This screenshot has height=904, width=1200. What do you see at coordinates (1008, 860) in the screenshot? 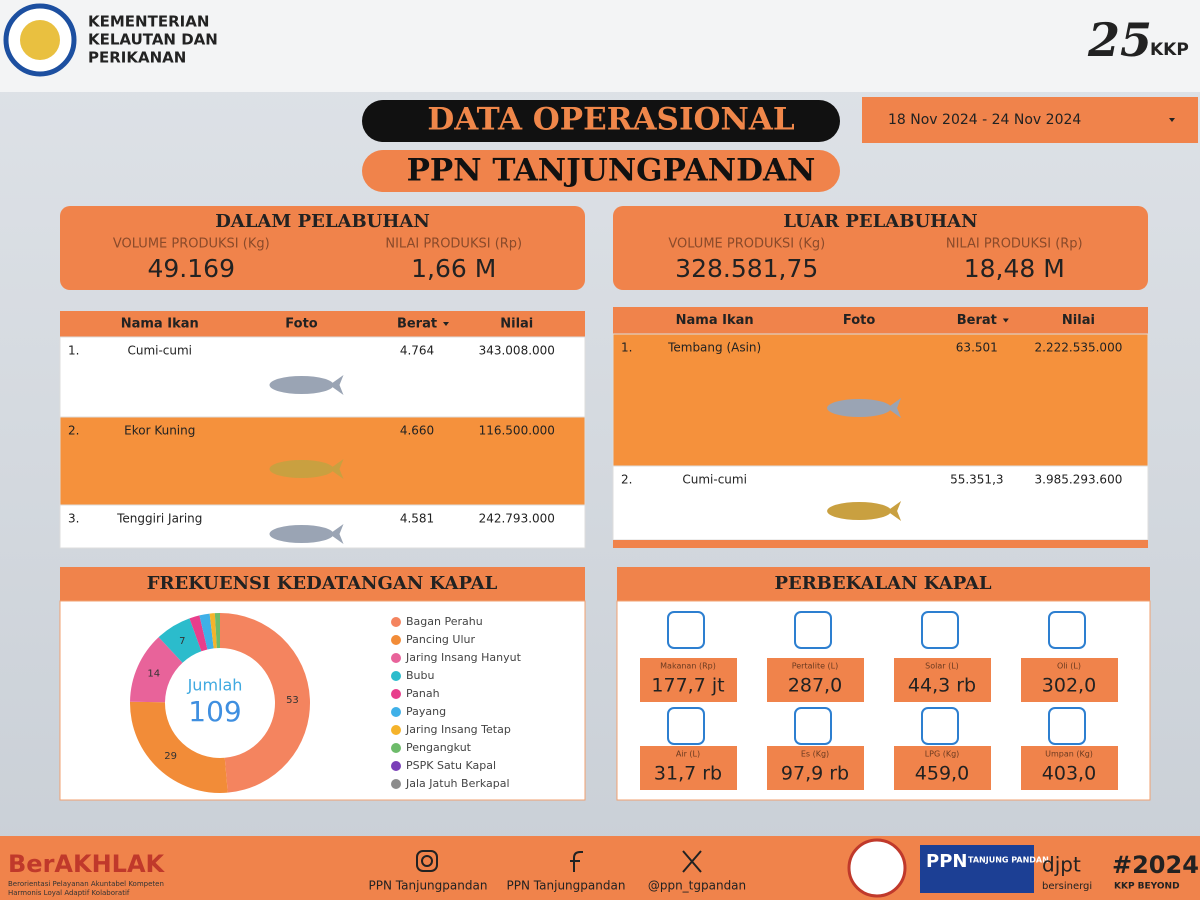
I see `ppn-name: TANJUNG PANDAN` at bounding box center [1008, 860].